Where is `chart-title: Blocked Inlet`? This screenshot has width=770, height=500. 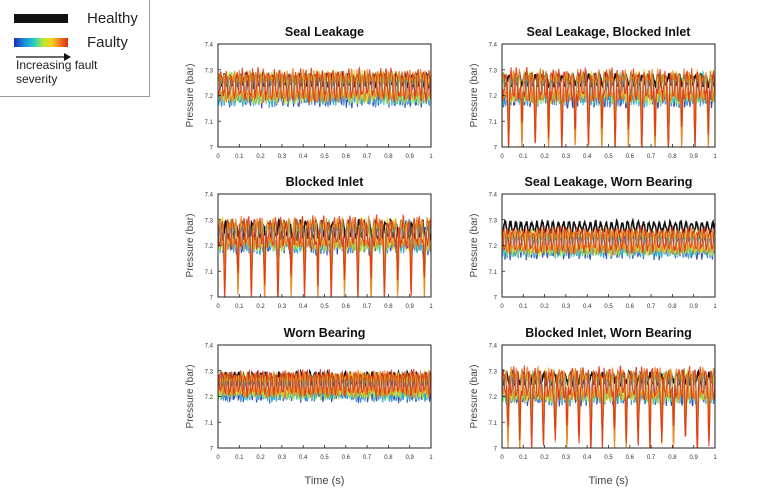
chart-title: Blocked Inlet is located at coordinates (325, 182).